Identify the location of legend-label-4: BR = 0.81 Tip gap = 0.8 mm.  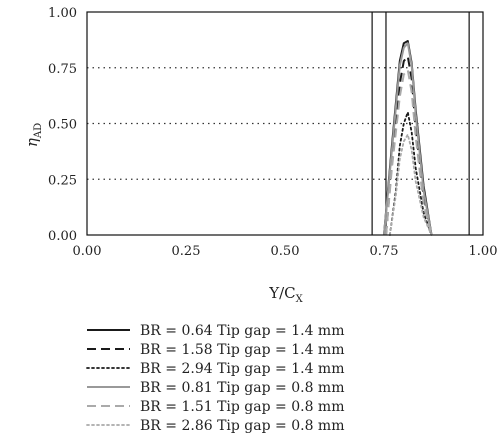
(242, 388).